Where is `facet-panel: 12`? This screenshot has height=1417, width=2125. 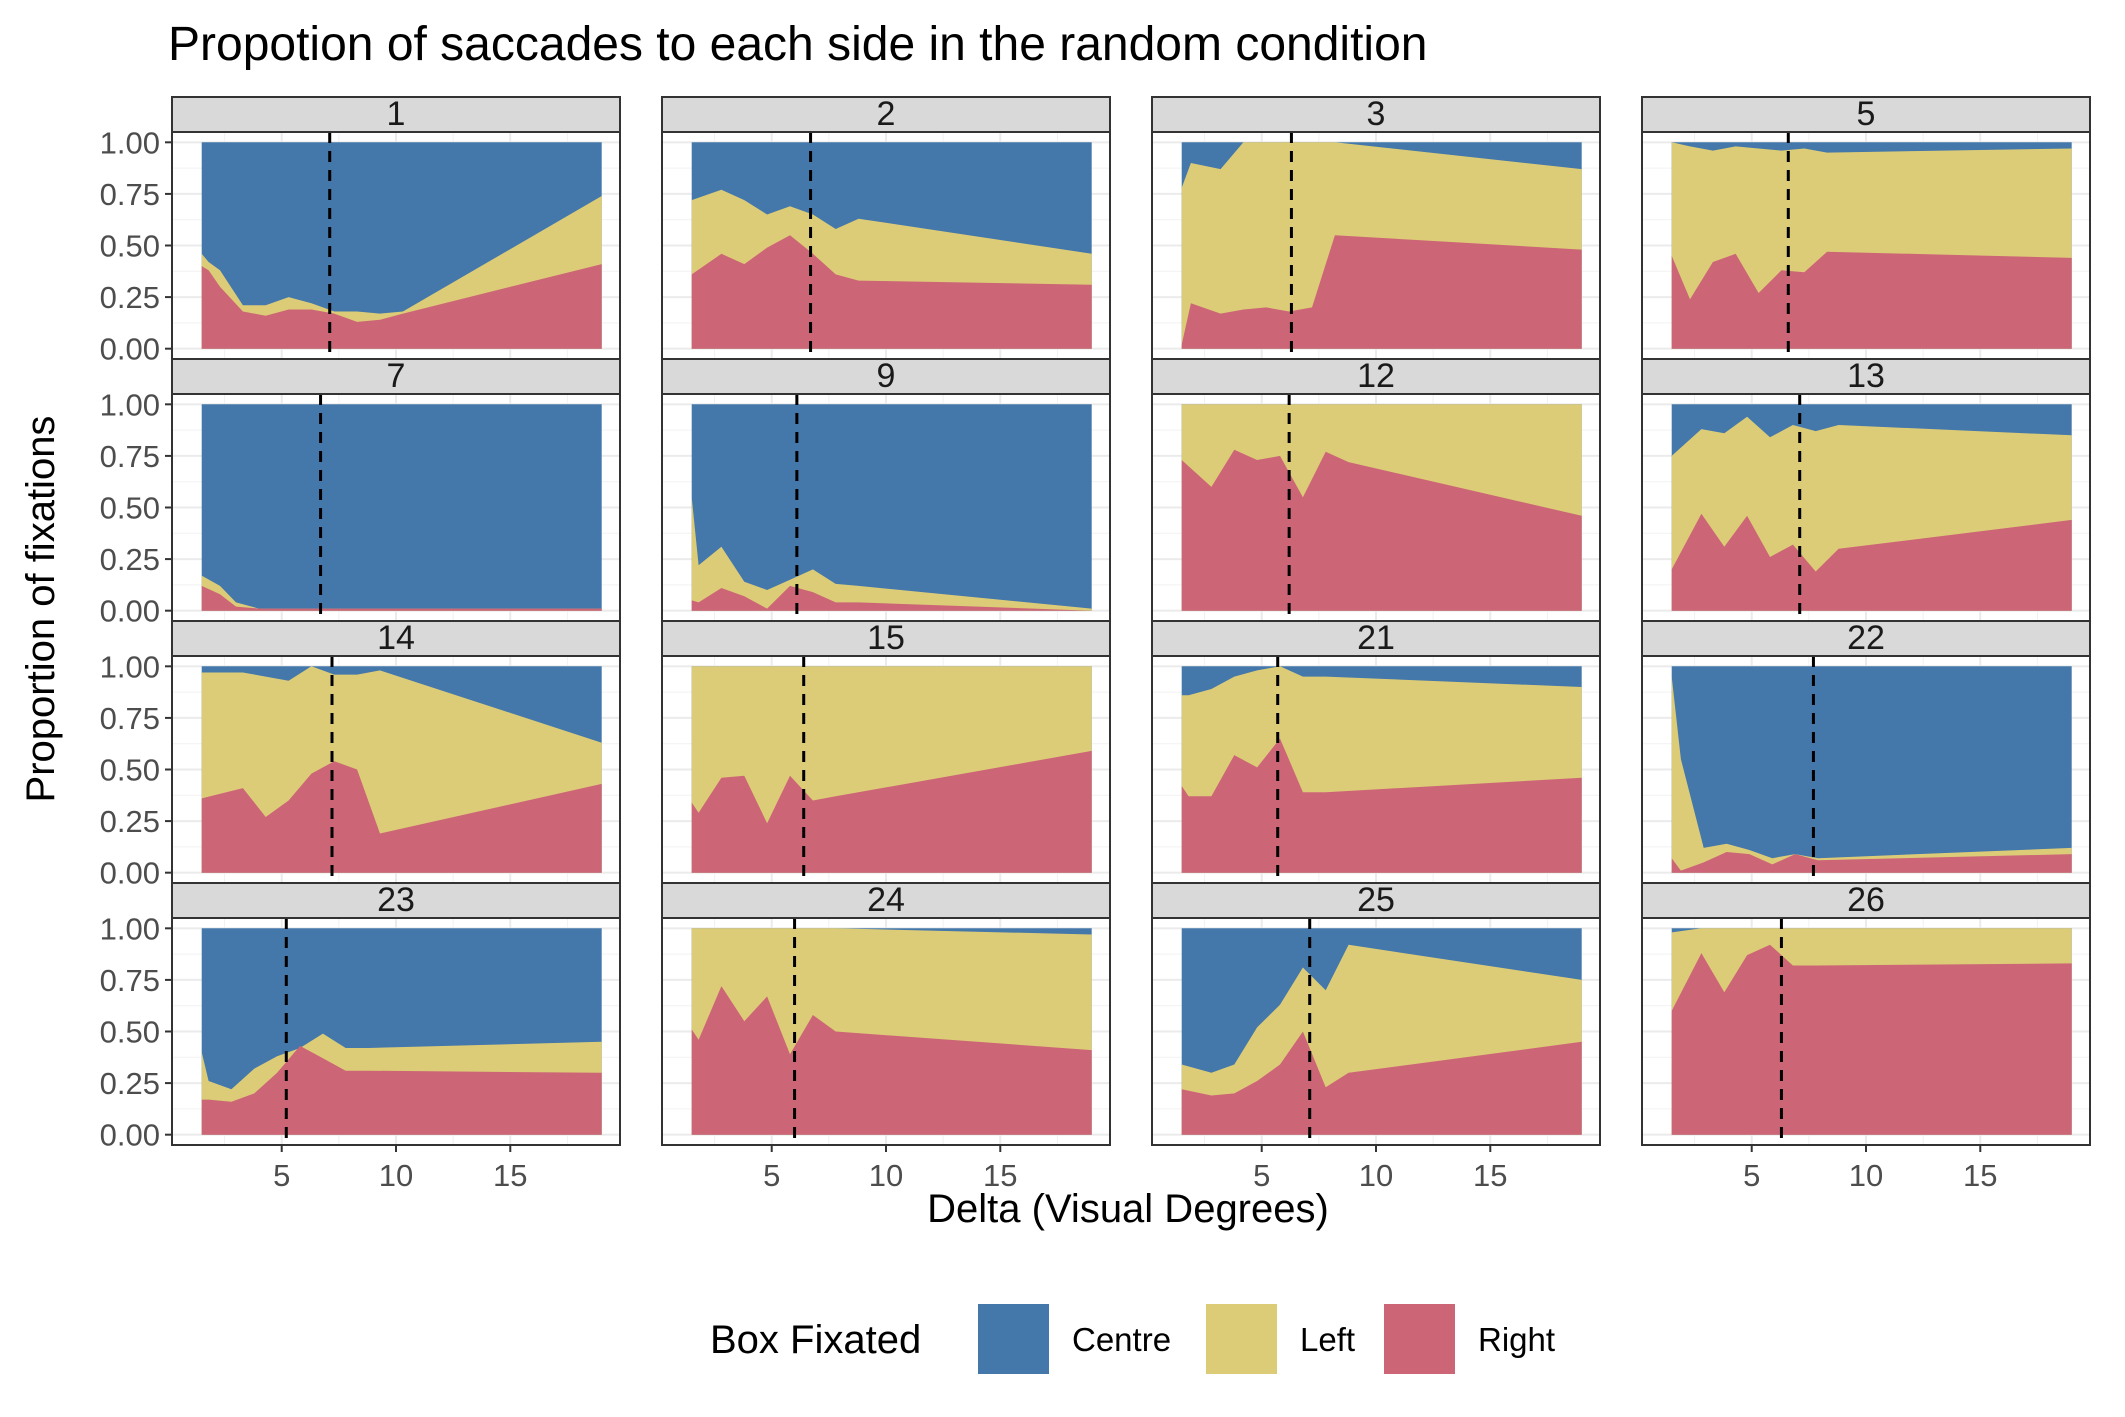
facet-panel: 12 is located at coordinates (1376, 489).